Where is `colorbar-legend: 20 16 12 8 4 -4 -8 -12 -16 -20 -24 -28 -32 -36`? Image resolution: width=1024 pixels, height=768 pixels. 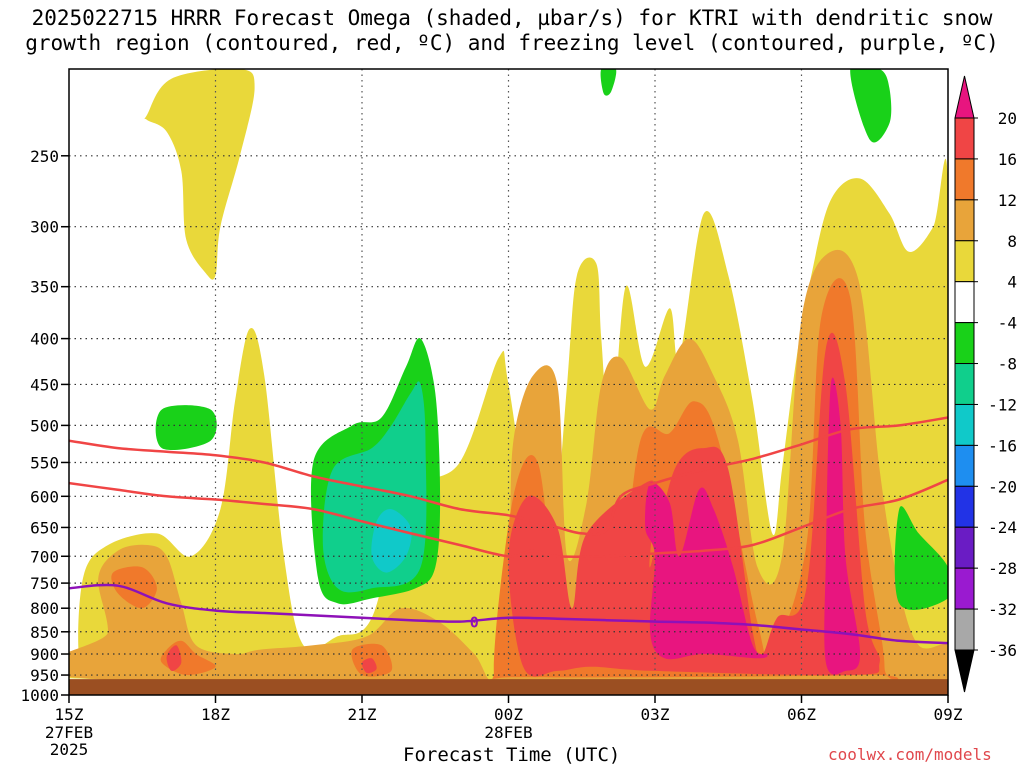
colorbar-legend: 20 16 12 8 4 -4 -8 -12 -16 -20 -24 -28 -32 -36 is located at coordinates (985, 384).